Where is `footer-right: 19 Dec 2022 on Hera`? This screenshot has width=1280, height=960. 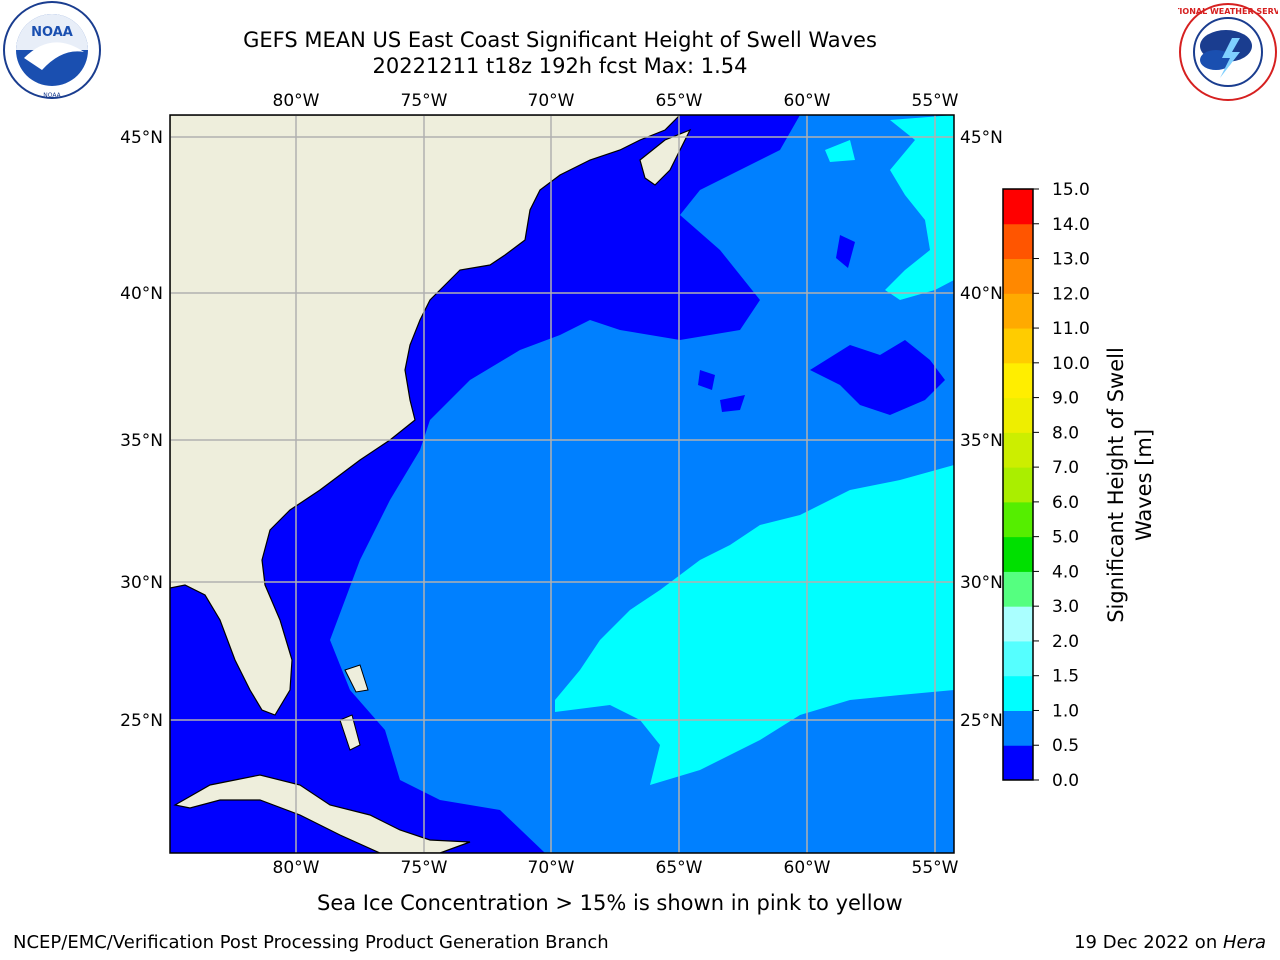
footer-right: 19 Dec 2022 on Hera is located at coordinates (1170, 942).